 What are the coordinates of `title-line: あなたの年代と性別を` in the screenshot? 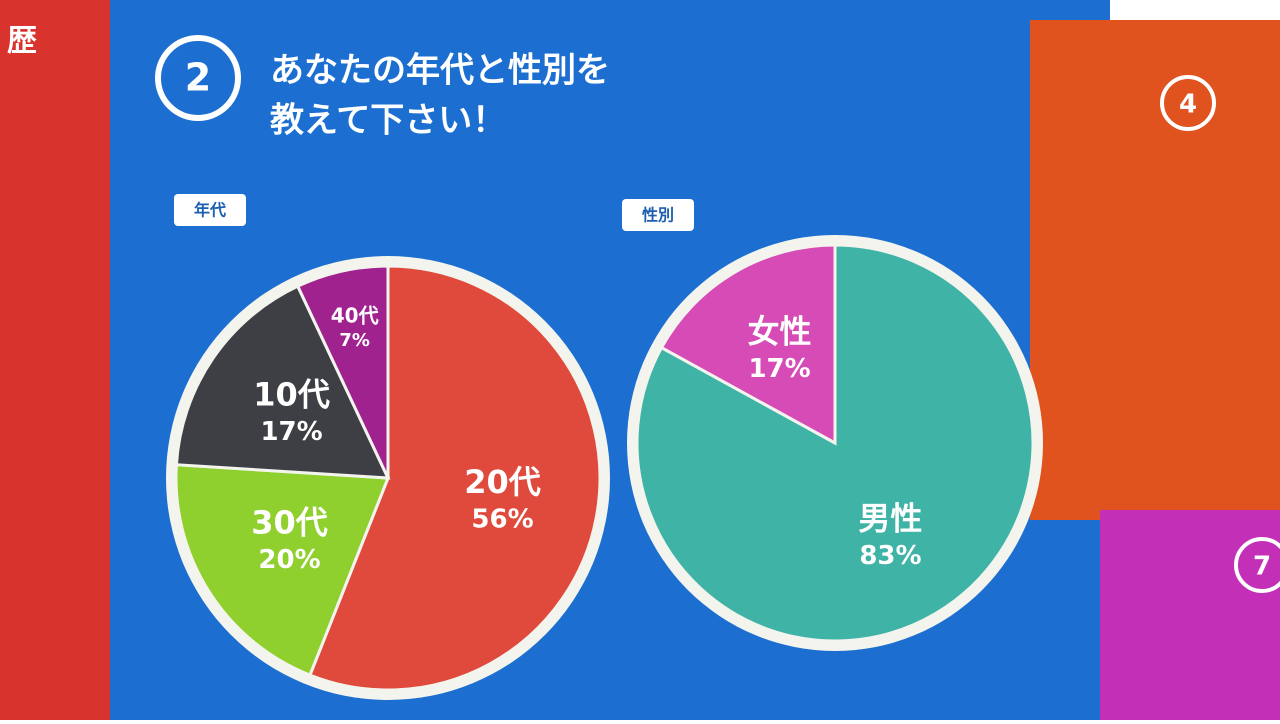 It's located at (440, 71).